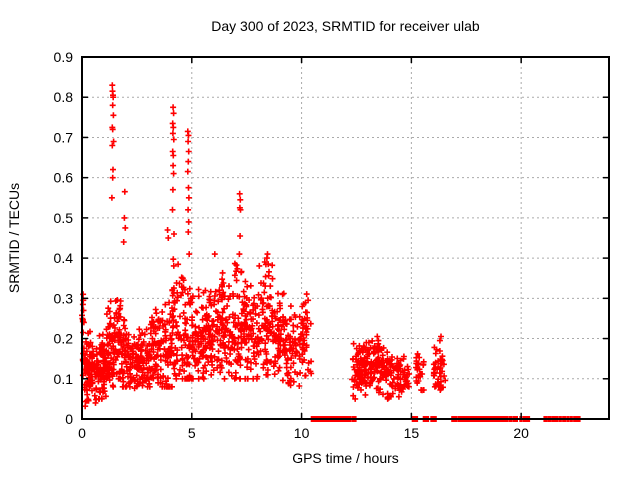 The width and height of the screenshot is (640, 480). I want to click on y-tick-label: 0.5, so click(64, 218).